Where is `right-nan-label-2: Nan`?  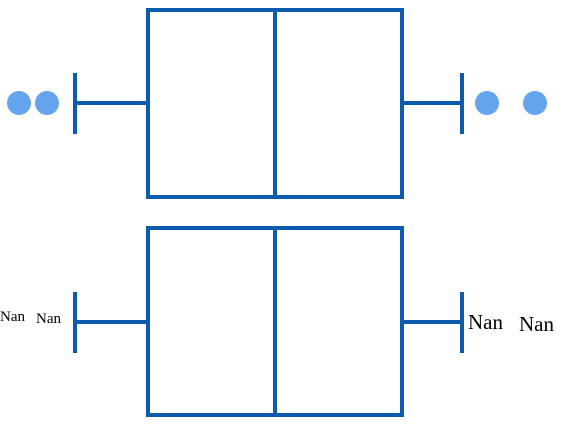 right-nan-label-2: Nan is located at coordinates (536, 324).